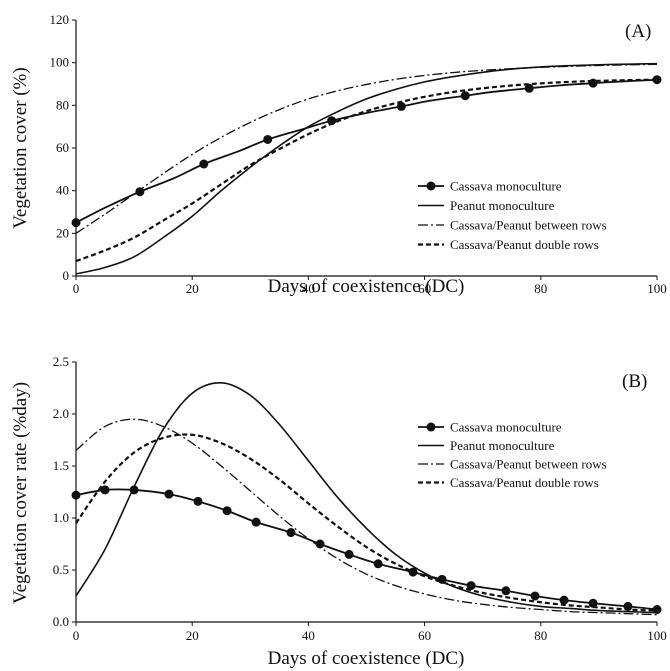 This screenshot has width=670, height=671. Describe the element at coordinates (61, 413) in the screenshot. I see `y-tick-label: 2.0` at that location.